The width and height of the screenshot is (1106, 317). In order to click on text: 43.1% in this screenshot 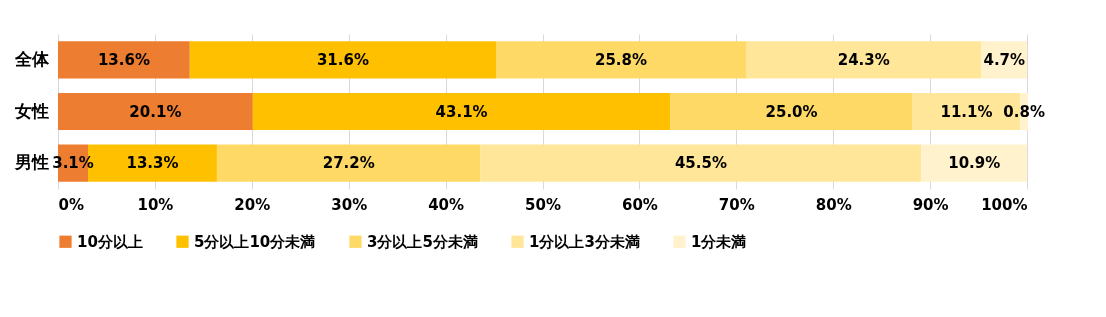, I will do `click(461, 111)`.